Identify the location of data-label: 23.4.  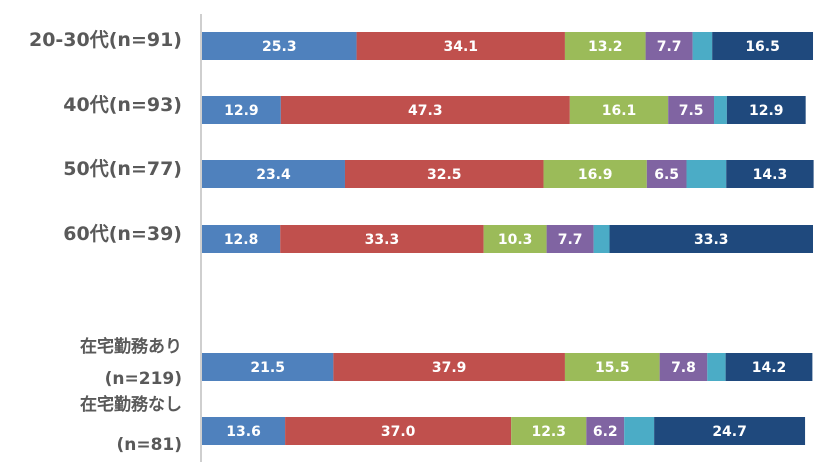
(273, 175).